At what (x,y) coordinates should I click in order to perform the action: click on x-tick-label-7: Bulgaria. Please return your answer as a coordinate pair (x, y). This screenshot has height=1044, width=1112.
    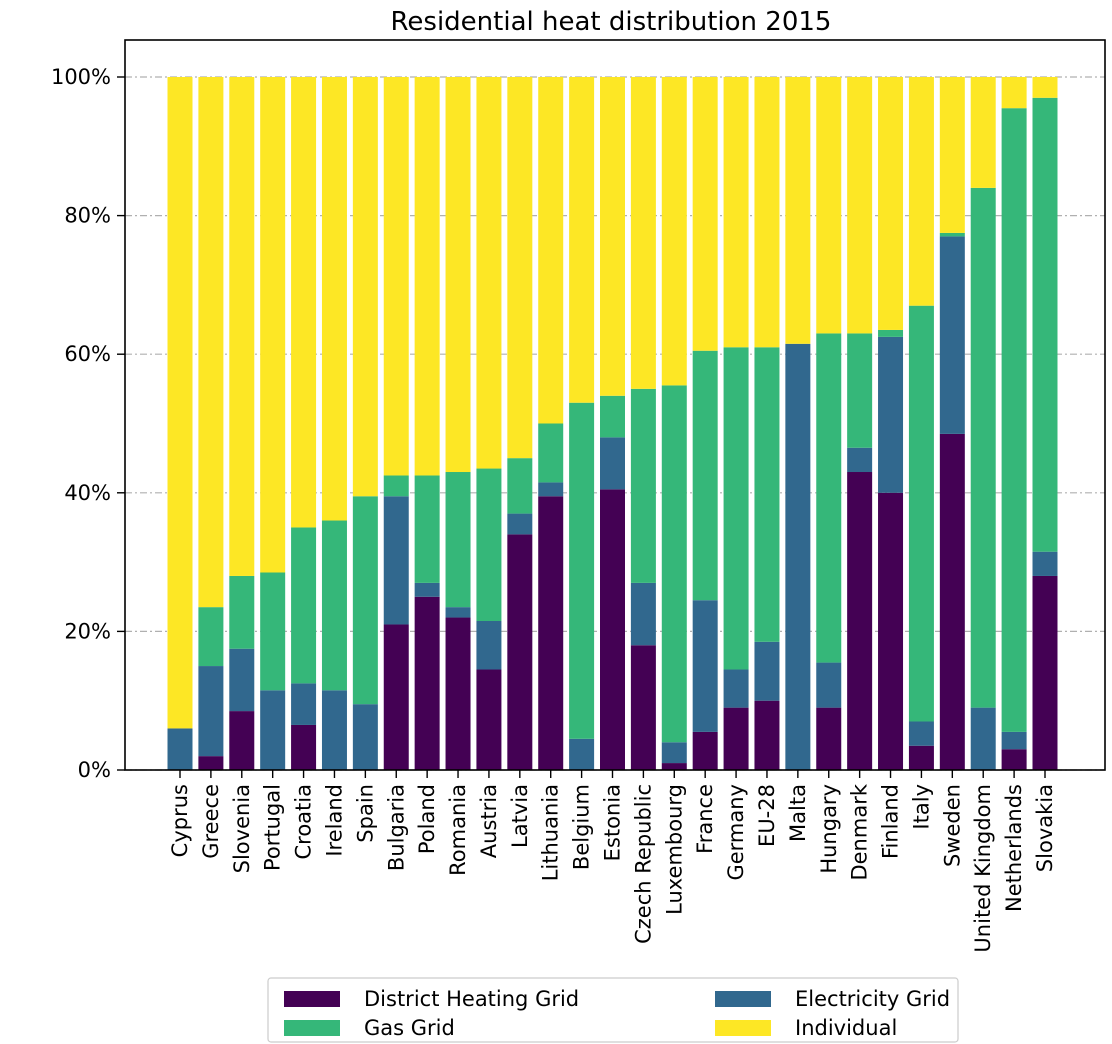
    Looking at the image, I should click on (396, 827).